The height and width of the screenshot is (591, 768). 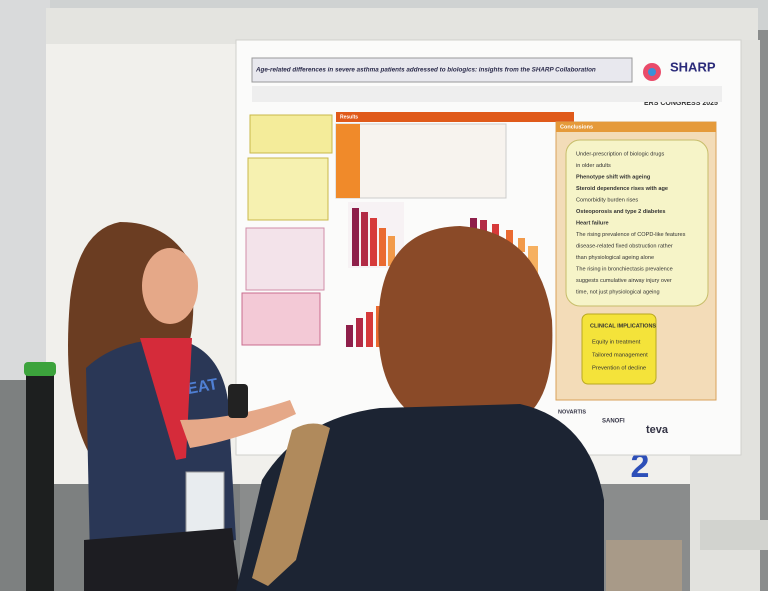 I want to click on conclusion-line: Phenotype shift with ageing, so click(x=613, y=177).